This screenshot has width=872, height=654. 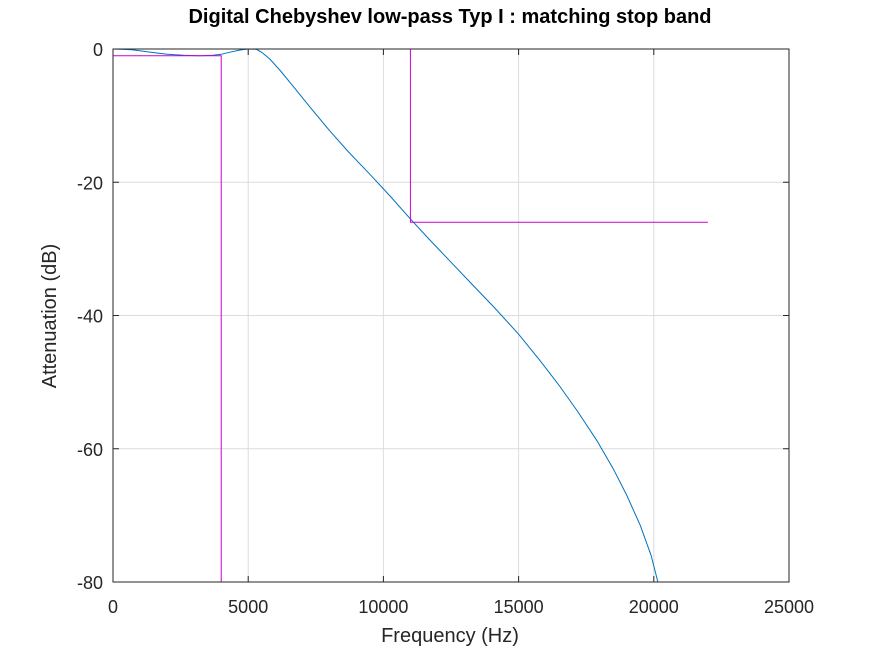 I want to click on y-tick-label: -80, so click(x=90, y=583).